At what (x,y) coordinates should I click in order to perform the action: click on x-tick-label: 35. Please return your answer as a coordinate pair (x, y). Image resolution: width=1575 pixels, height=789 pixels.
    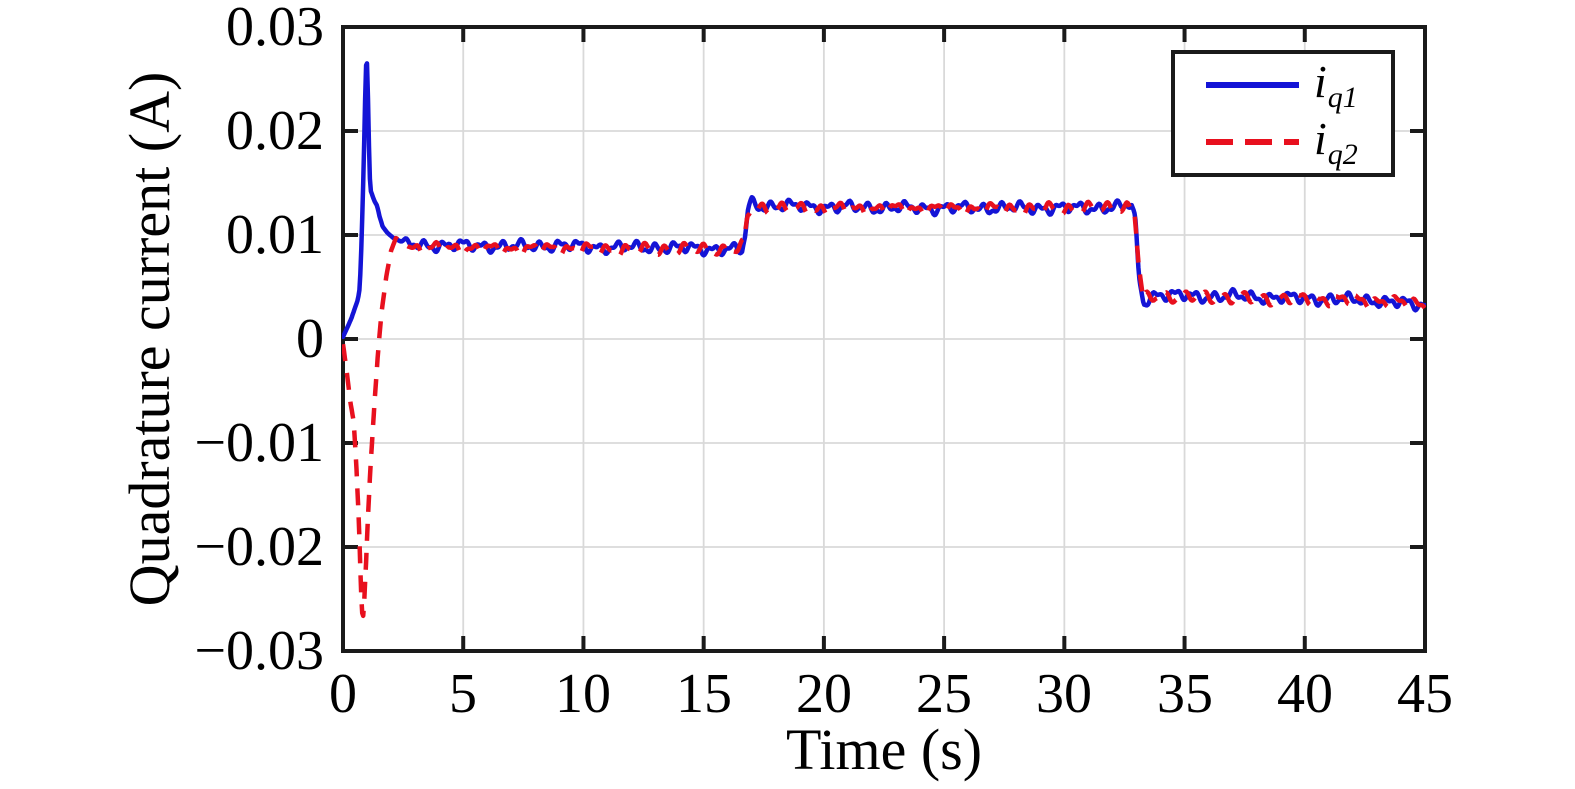
    Looking at the image, I should click on (1185, 694).